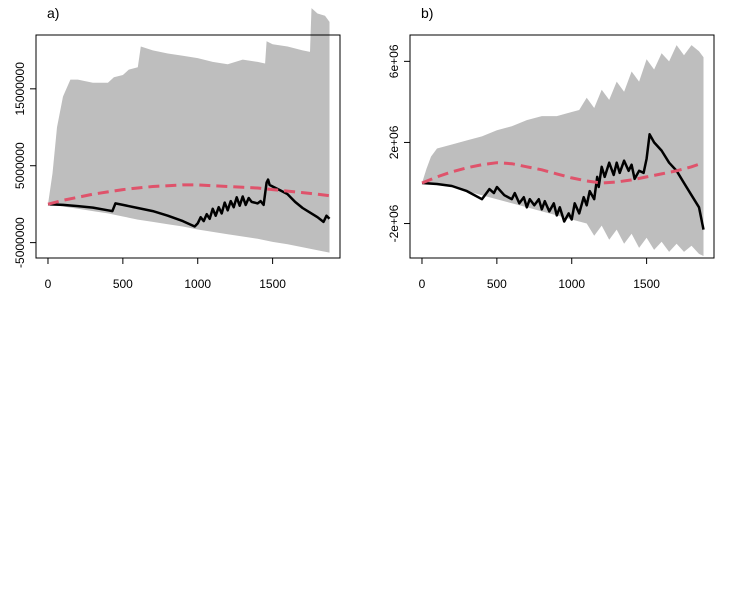 The width and height of the screenshot is (750, 589). Describe the element at coordinates (53, 13) in the screenshot. I see `panel-label: a)` at that location.